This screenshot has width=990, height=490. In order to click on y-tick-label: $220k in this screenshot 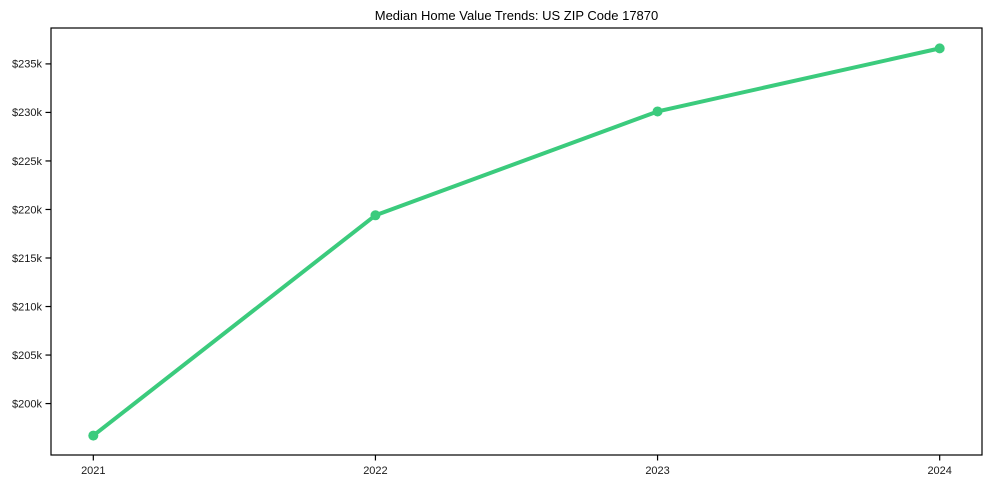, I will do `click(27, 210)`.